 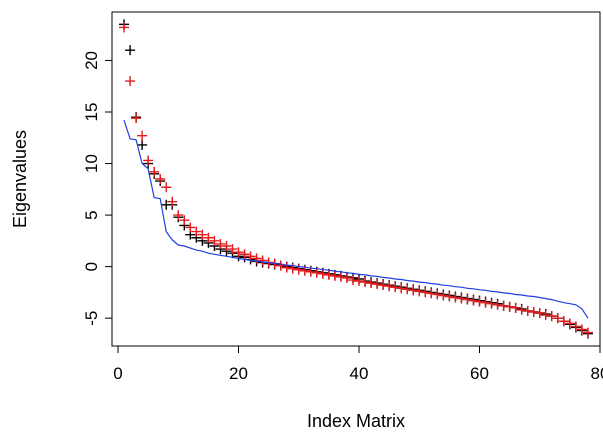 I want to click on y-tick-label: 5, so click(x=91, y=214).